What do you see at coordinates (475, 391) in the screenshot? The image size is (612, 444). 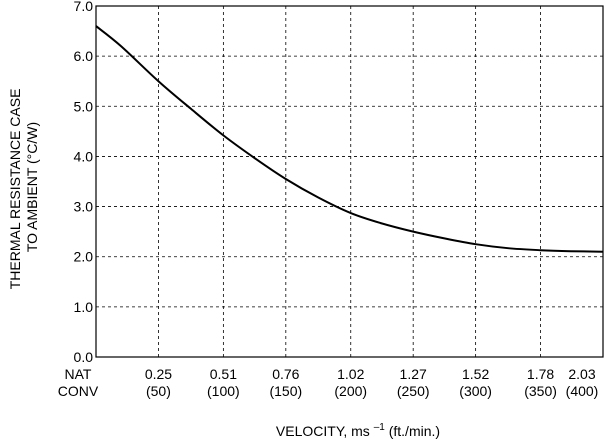 I see `x-tick-sublabel: (300)` at bounding box center [475, 391].